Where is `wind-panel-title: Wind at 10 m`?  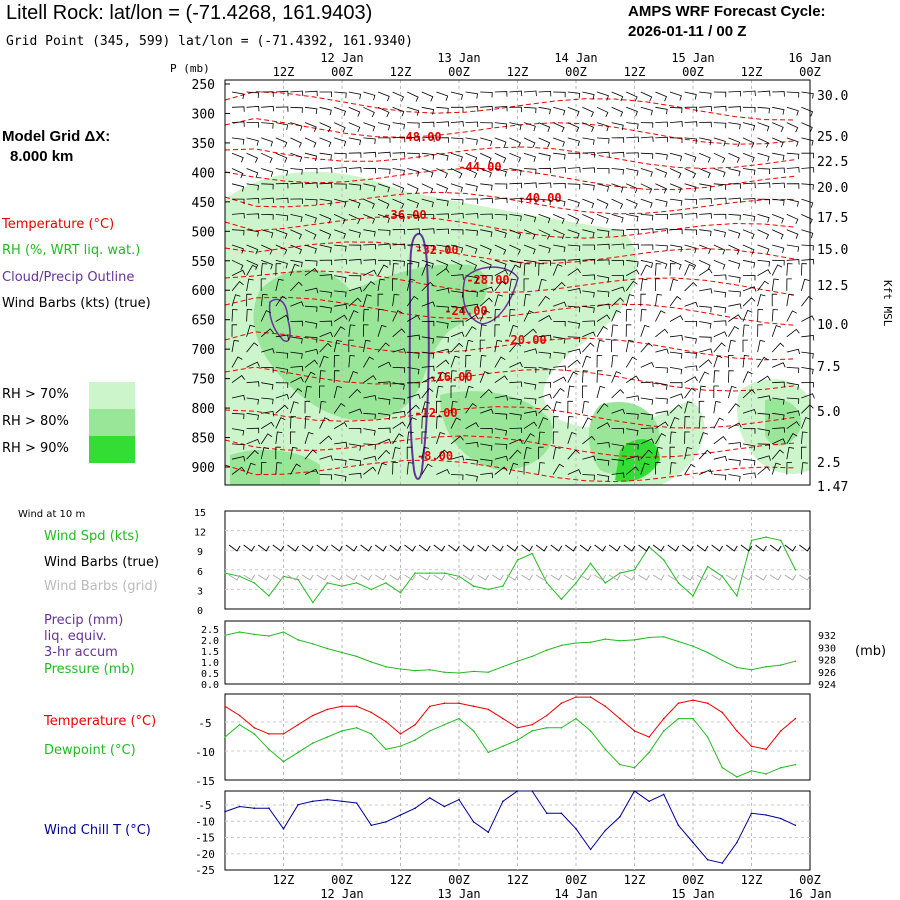 wind-panel-title: Wind at 10 m is located at coordinates (52, 514).